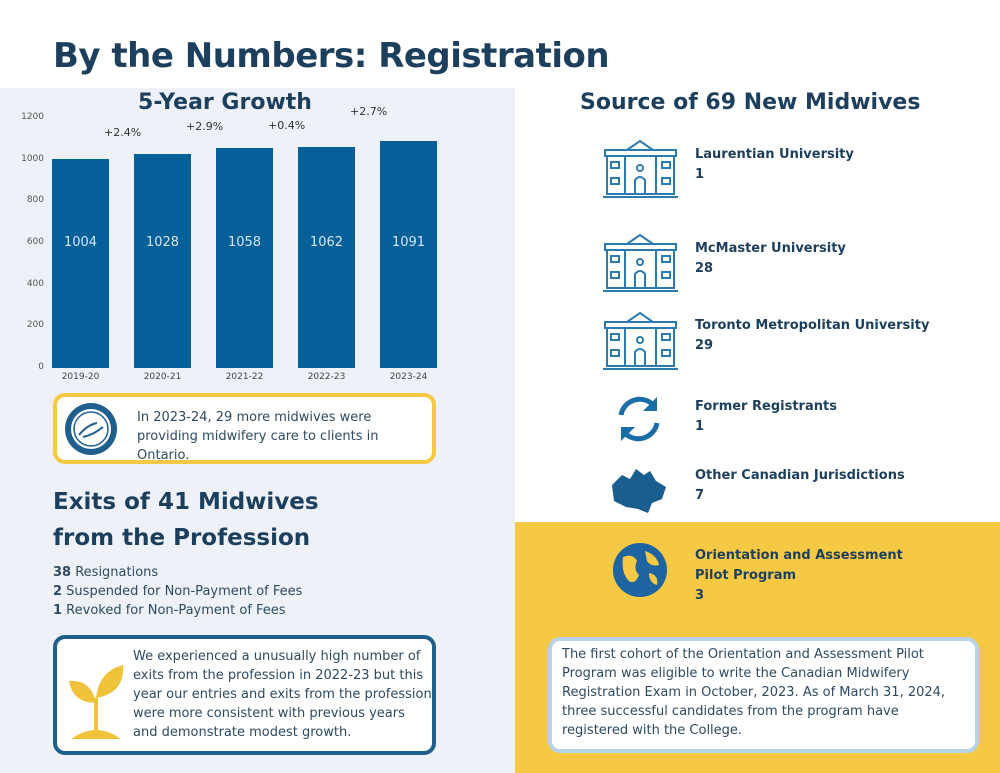  What do you see at coordinates (640, 570) in the screenshot?
I see `globe-icon` at bounding box center [640, 570].